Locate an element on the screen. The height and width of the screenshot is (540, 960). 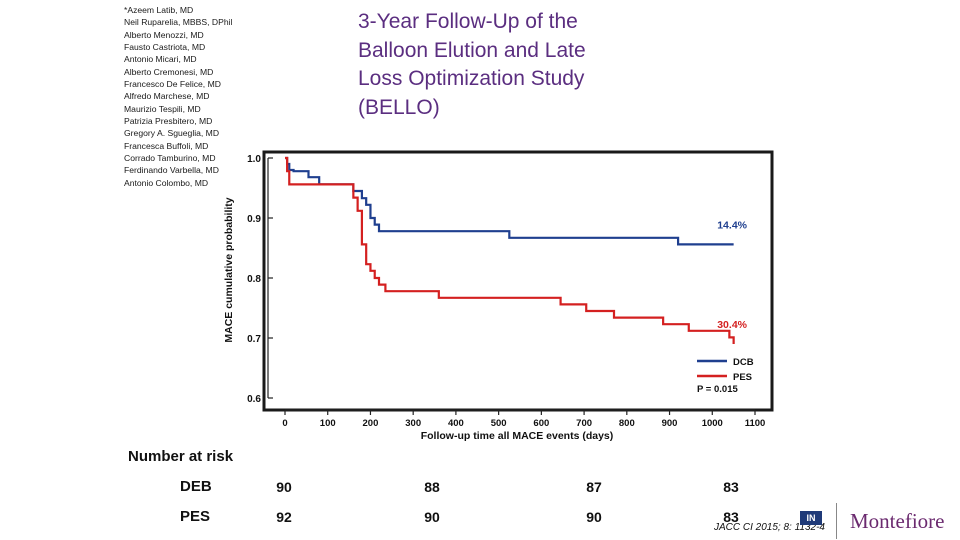
y-axis: 0.6 0.7 0.8 0.9 1.0 is located at coordinates (260, 279).